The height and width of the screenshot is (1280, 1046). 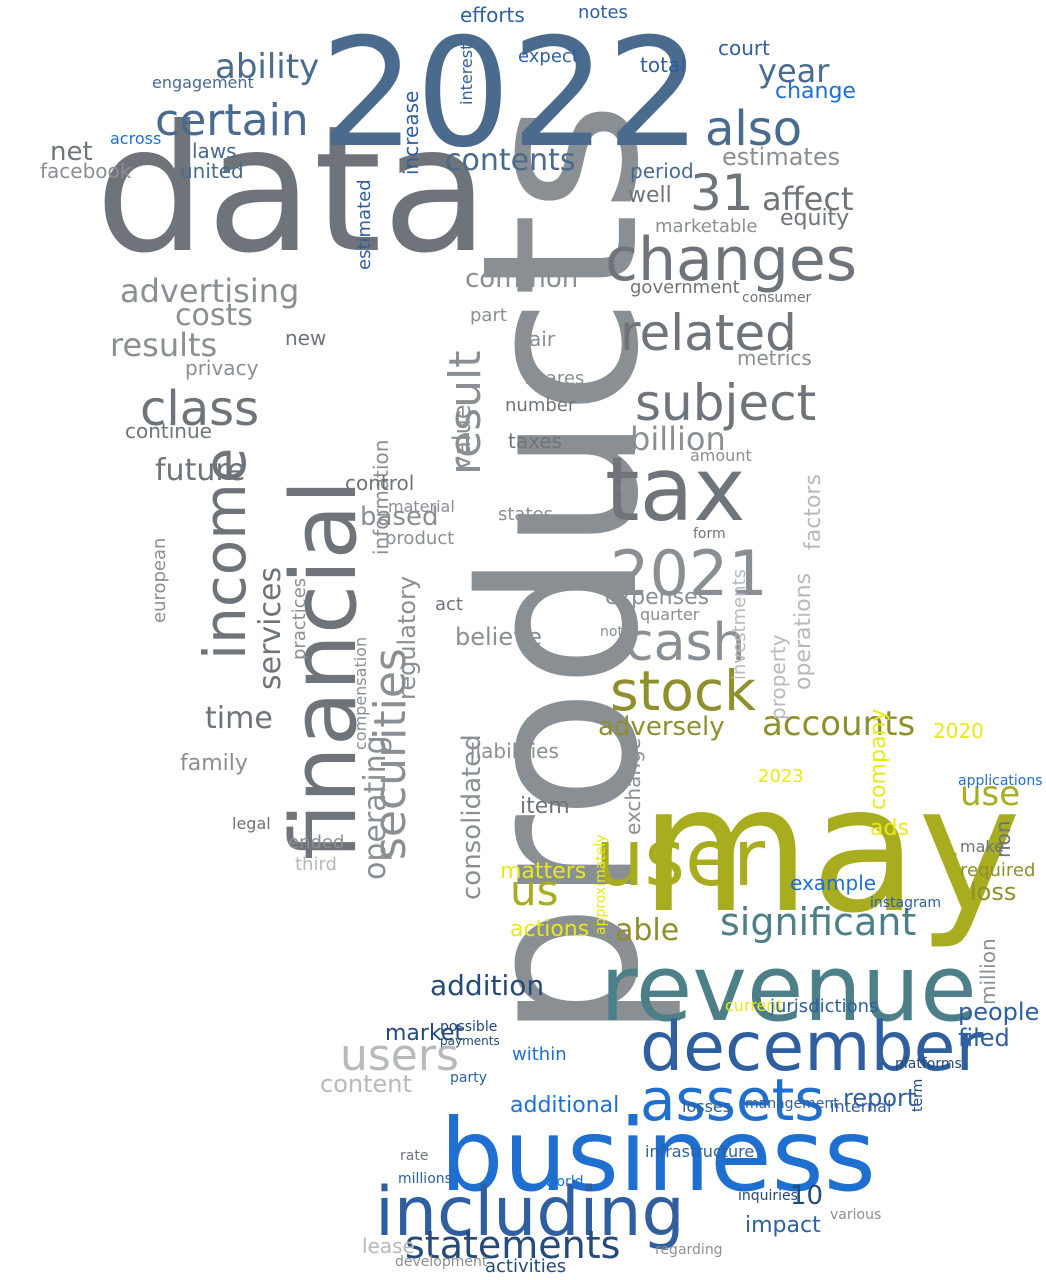 I want to click on cloud-word-share: share, so click(x=535, y=583).